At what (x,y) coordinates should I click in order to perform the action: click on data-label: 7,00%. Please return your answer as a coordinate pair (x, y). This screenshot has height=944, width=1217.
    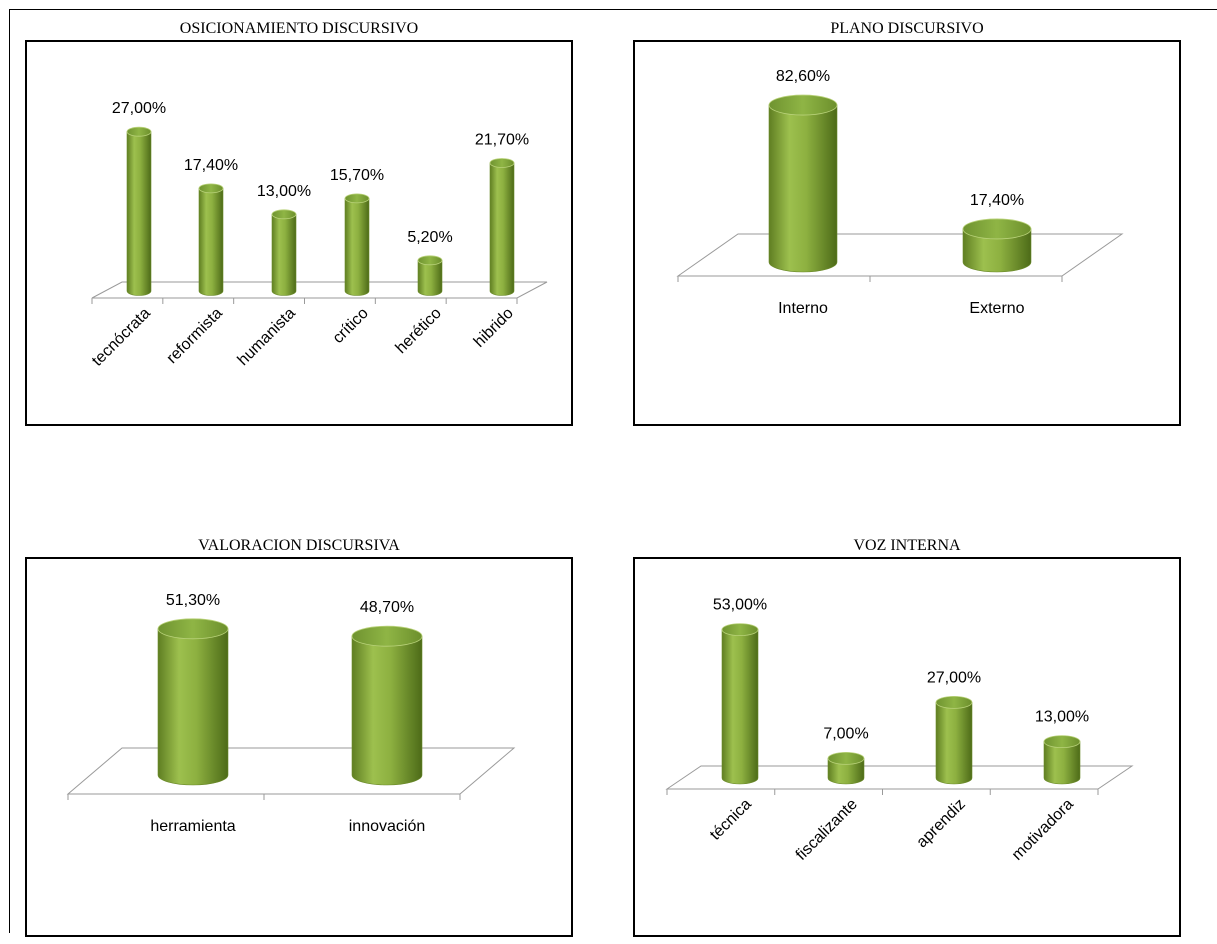
    Looking at the image, I should click on (845, 733).